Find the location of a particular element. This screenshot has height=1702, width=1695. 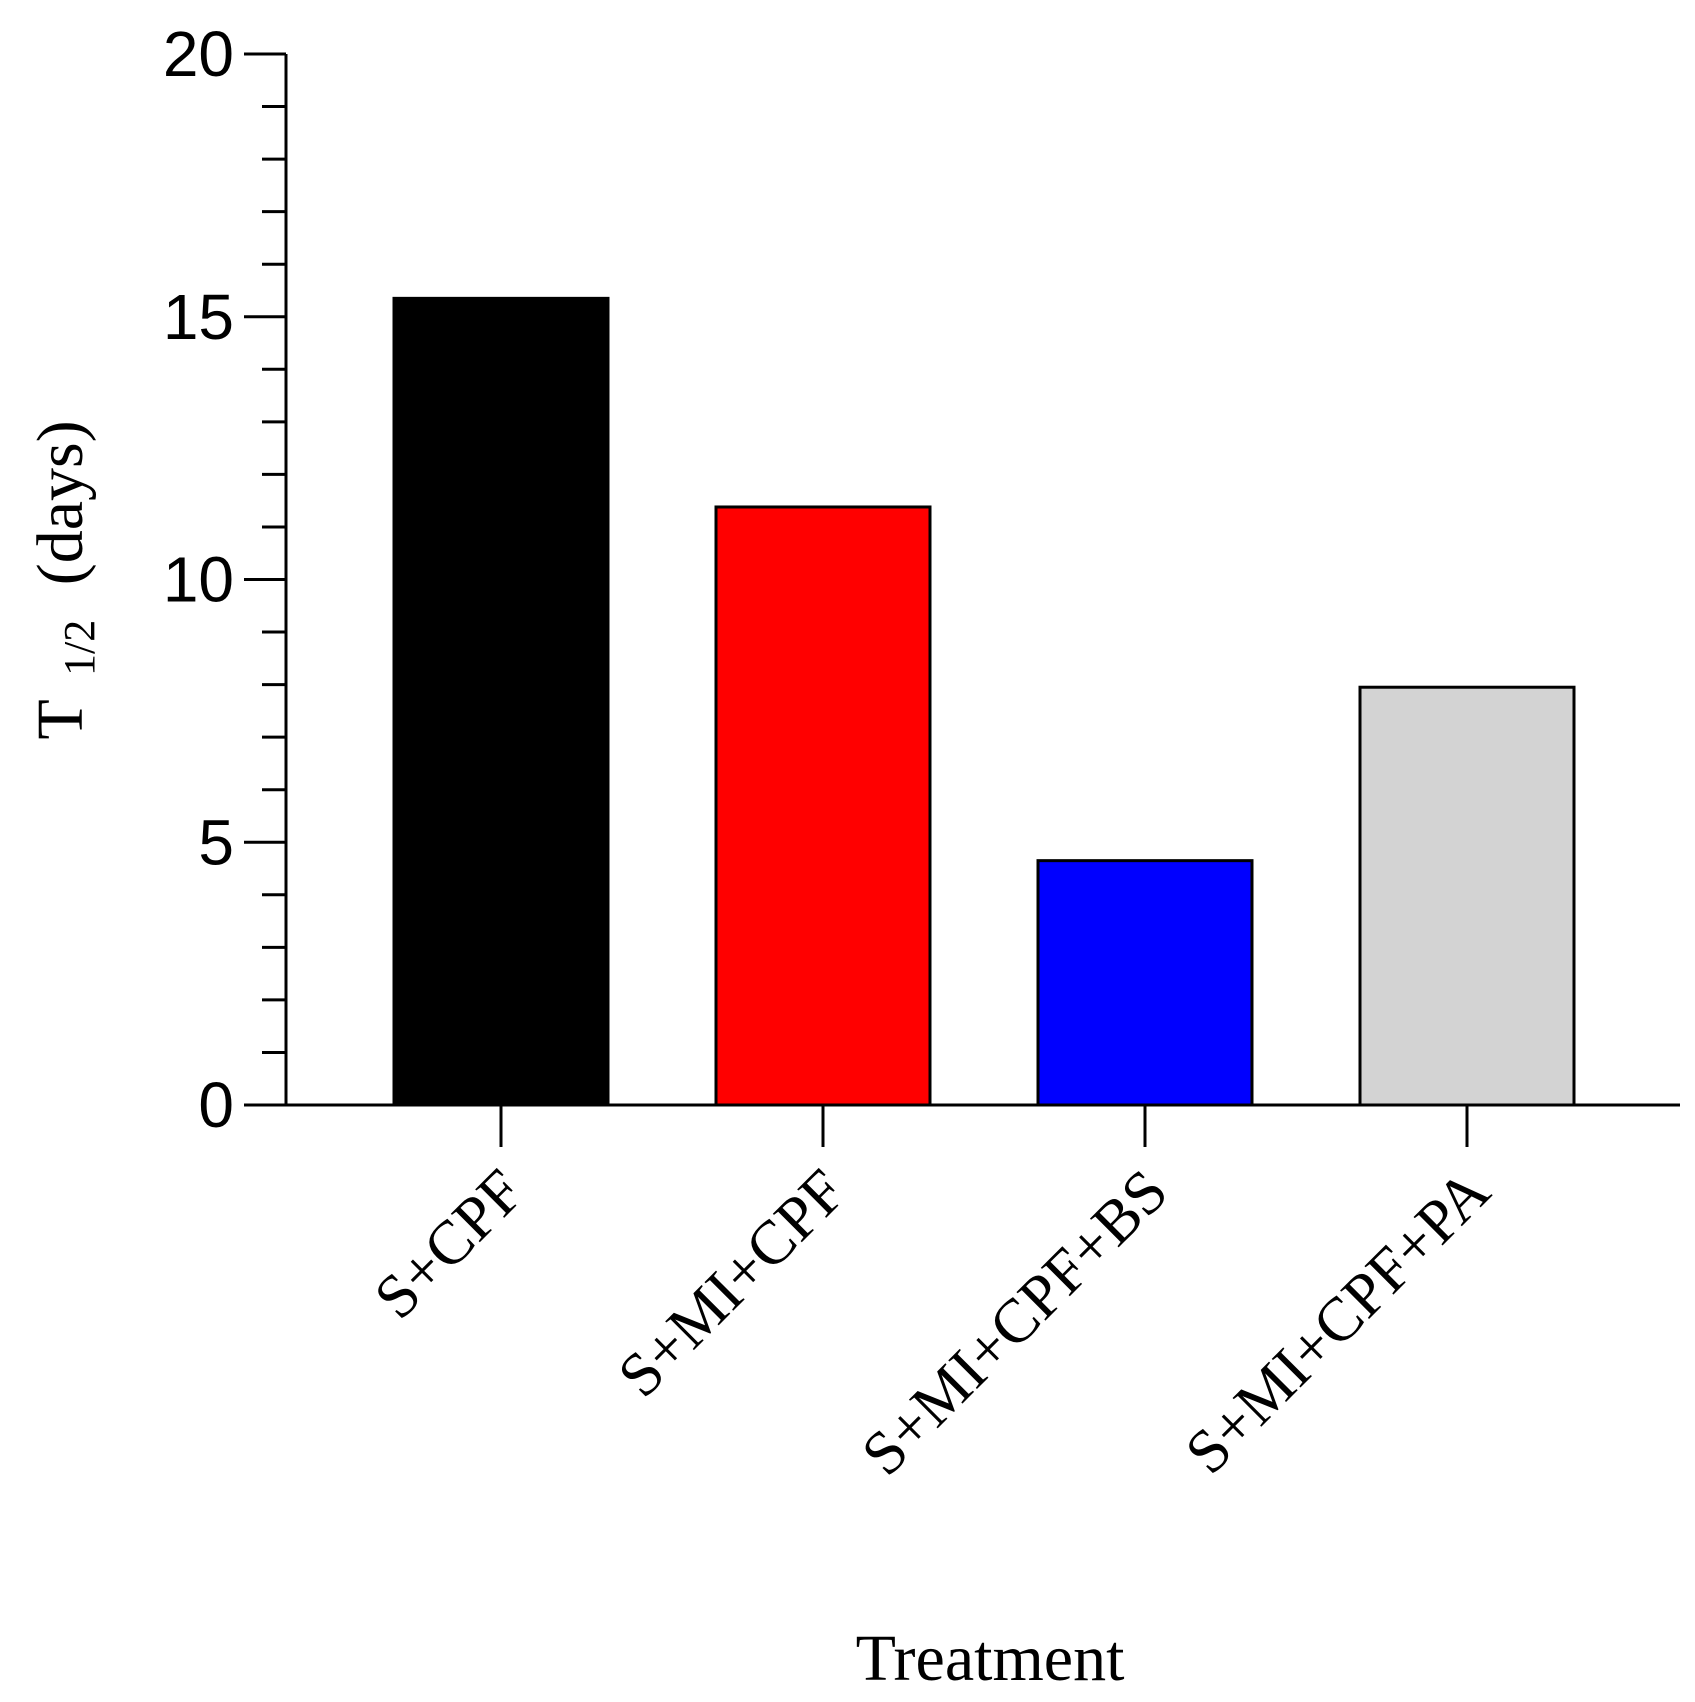

y-tick-label: 15 is located at coordinates (198, 317).